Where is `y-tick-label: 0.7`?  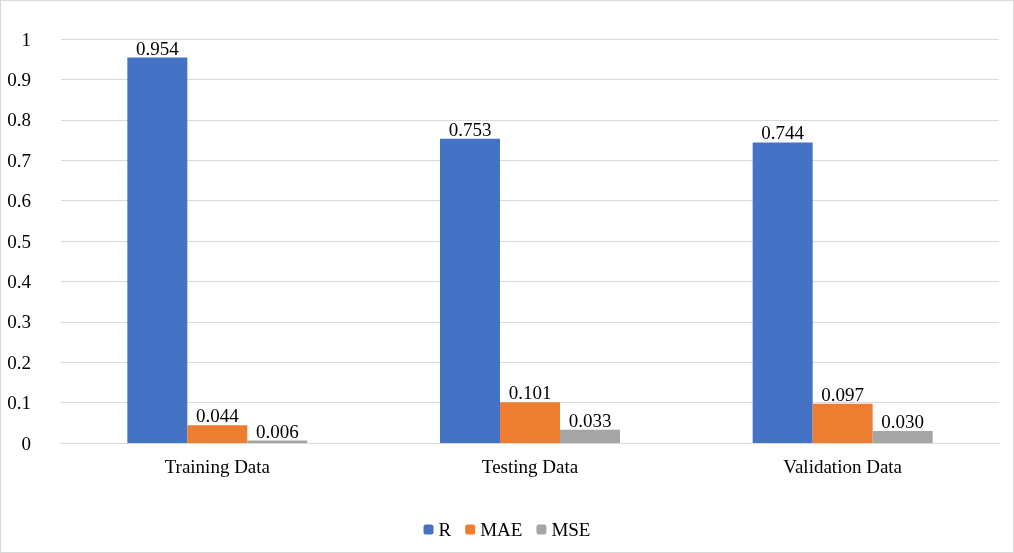
y-tick-label: 0.7 is located at coordinates (19, 160).